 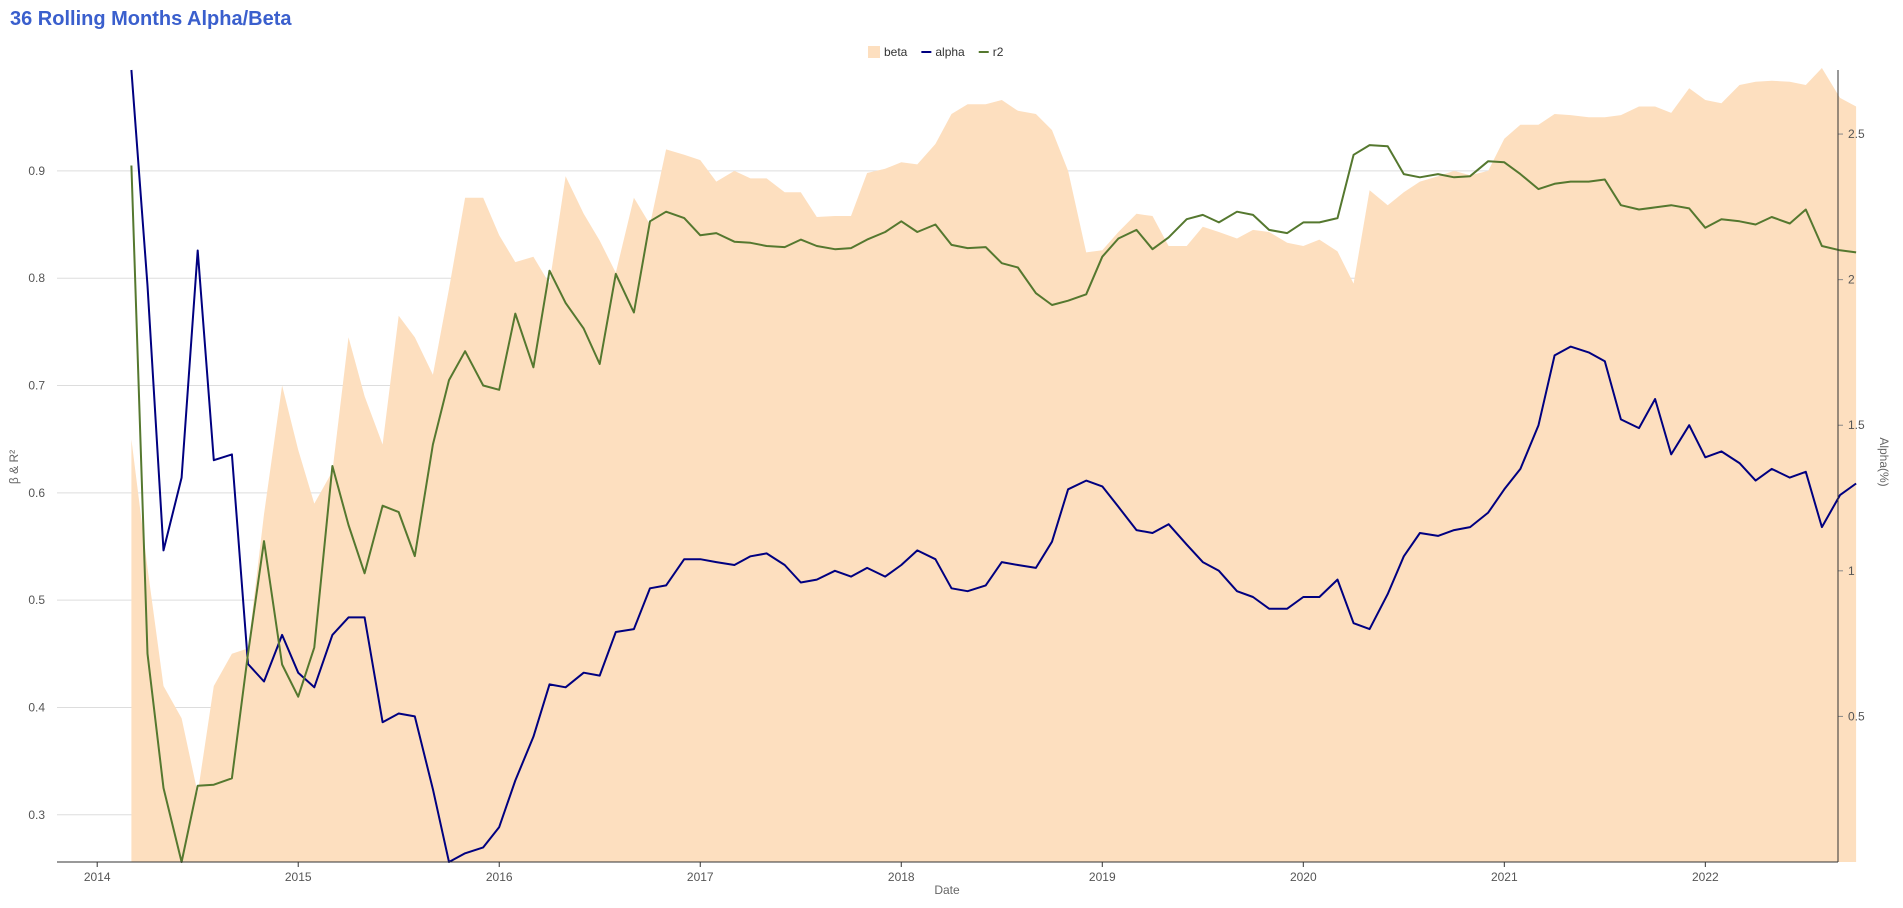 I want to click on x-tick-label: 2014, so click(x=97, y=877).